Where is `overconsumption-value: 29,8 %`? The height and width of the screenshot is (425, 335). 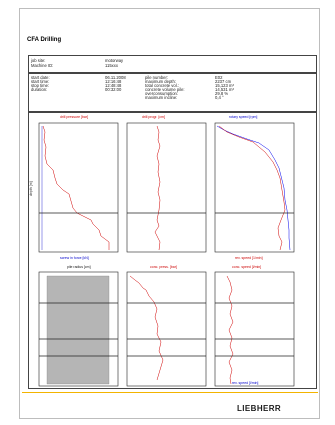
overconsumption-value: 29,8 % is located at coordinates (222, 93).